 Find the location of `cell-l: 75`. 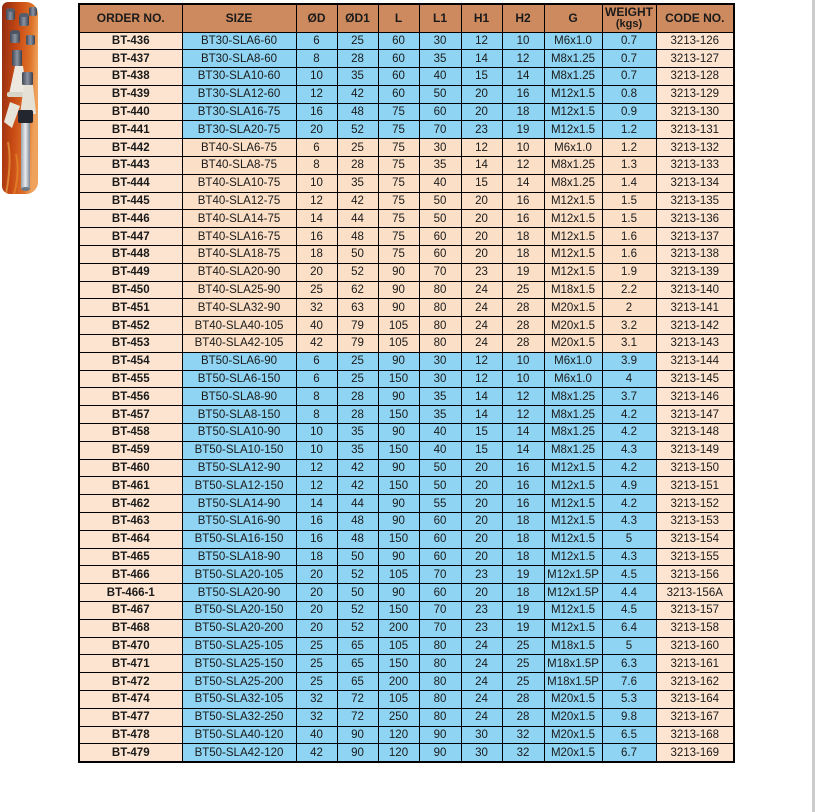

cell-l: 75 is located at coordinates (398, 201).